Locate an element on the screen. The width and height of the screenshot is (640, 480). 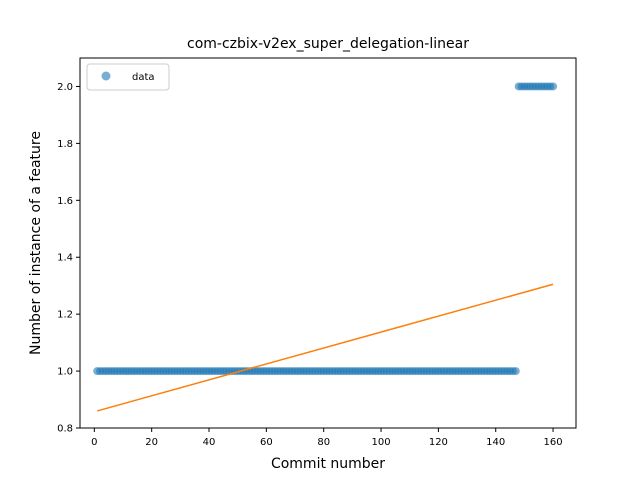
x-tick-label: 100 is located at coordinates (380, 442).